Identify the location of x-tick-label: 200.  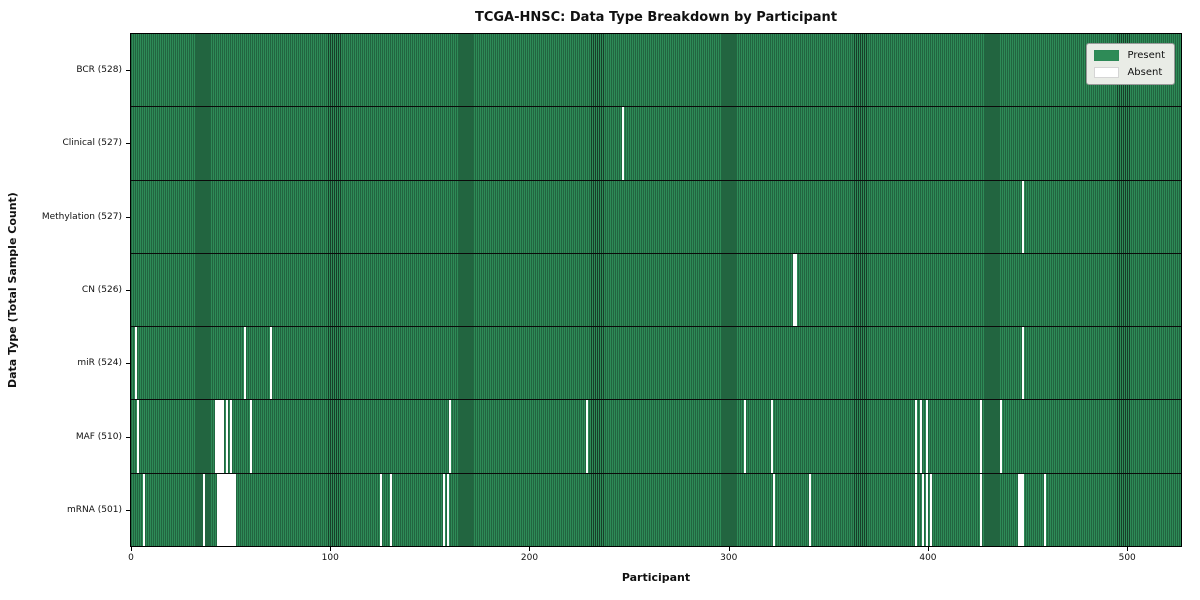
(529, 558).